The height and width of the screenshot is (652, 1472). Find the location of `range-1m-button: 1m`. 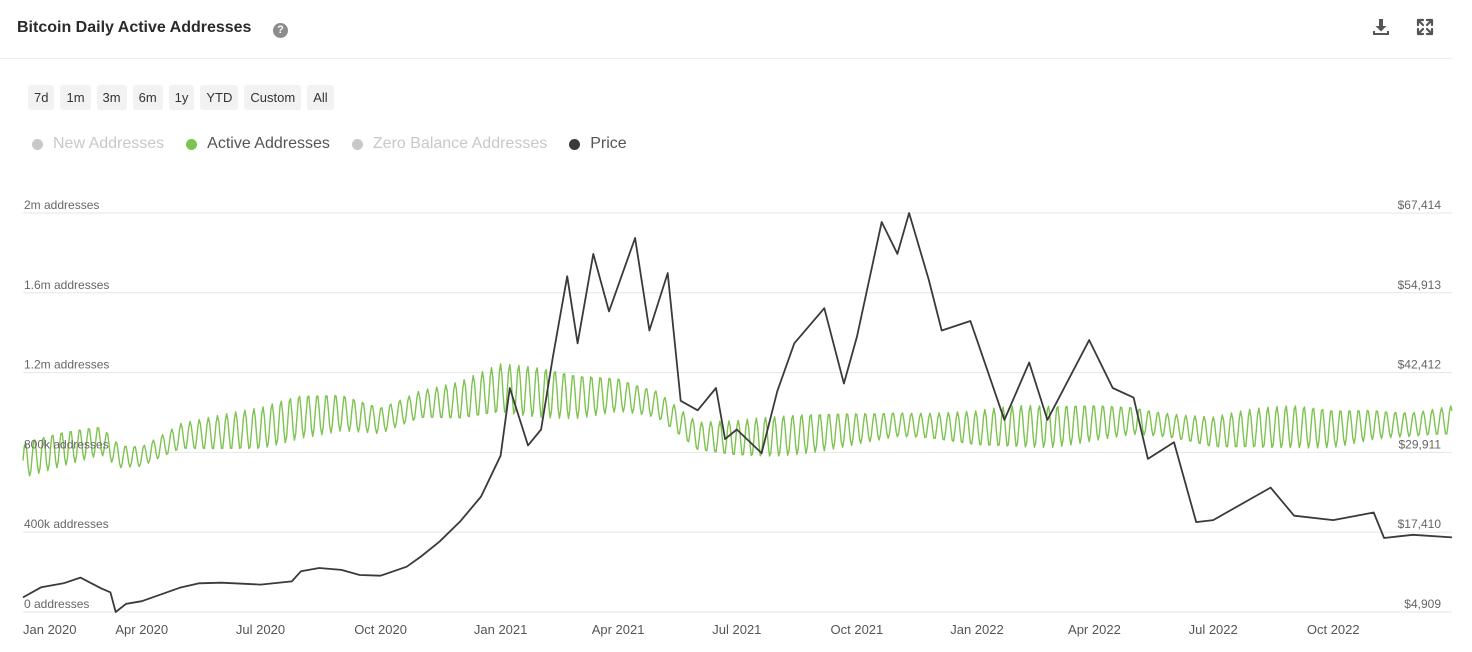

range-1m-button: 1m is located at coordinates (75, 97).